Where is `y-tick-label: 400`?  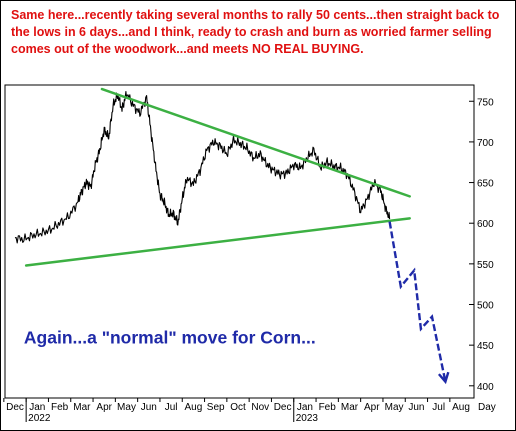 y-tick-label: 400 is located at coordinates (485, 387).